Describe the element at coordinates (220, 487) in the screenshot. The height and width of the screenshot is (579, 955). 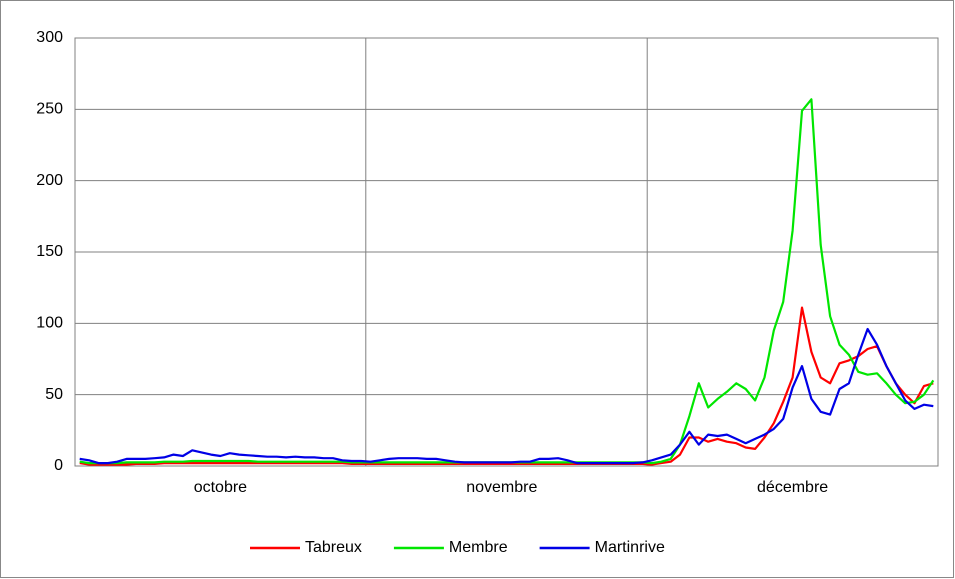
I see `x-tick-label: octobre` at that location.